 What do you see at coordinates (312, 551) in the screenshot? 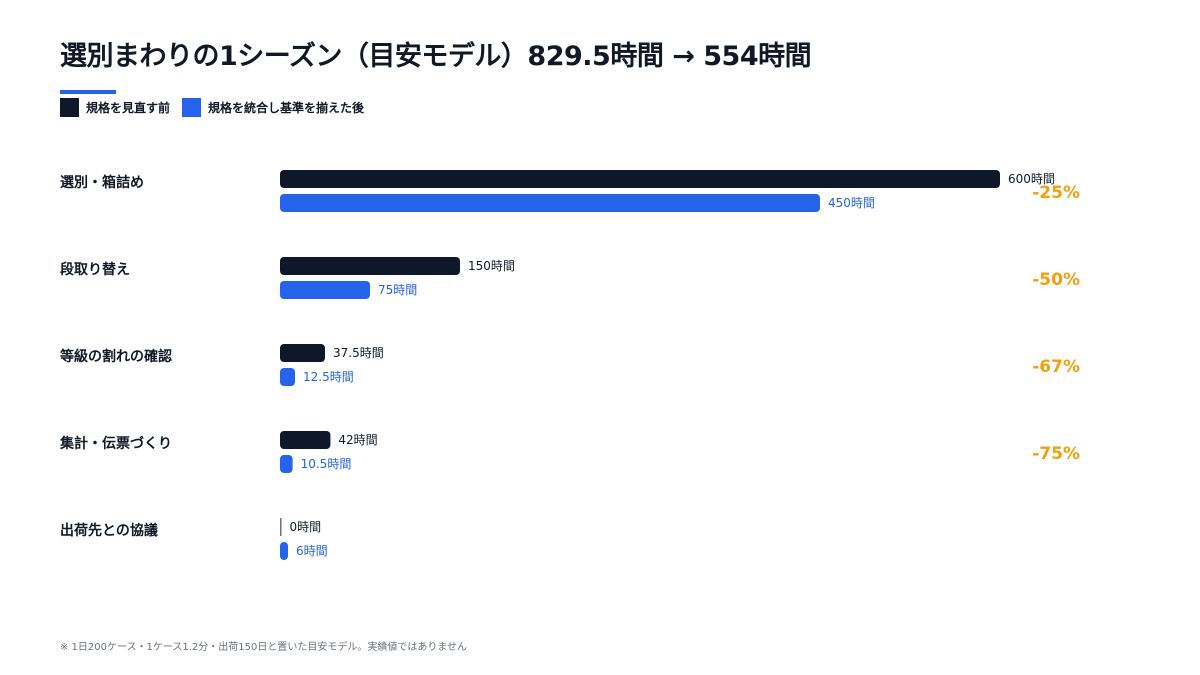
I see `value-label-after: 6時間` at bounding box center [312, 551].